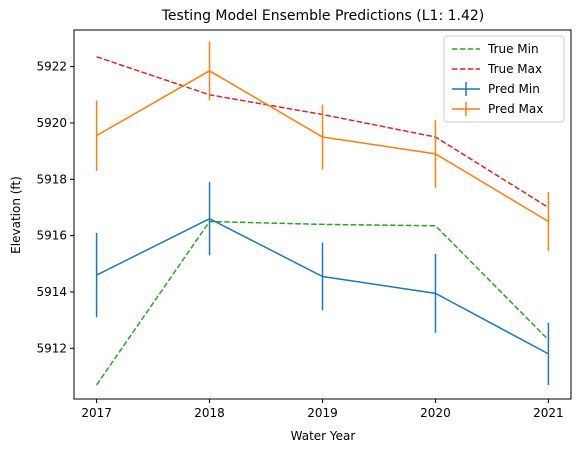 The image size is (580, 453). Describe the element at coordinates (435, 413) in the screenshot. I see `x-tick-label: 2020` at that location.